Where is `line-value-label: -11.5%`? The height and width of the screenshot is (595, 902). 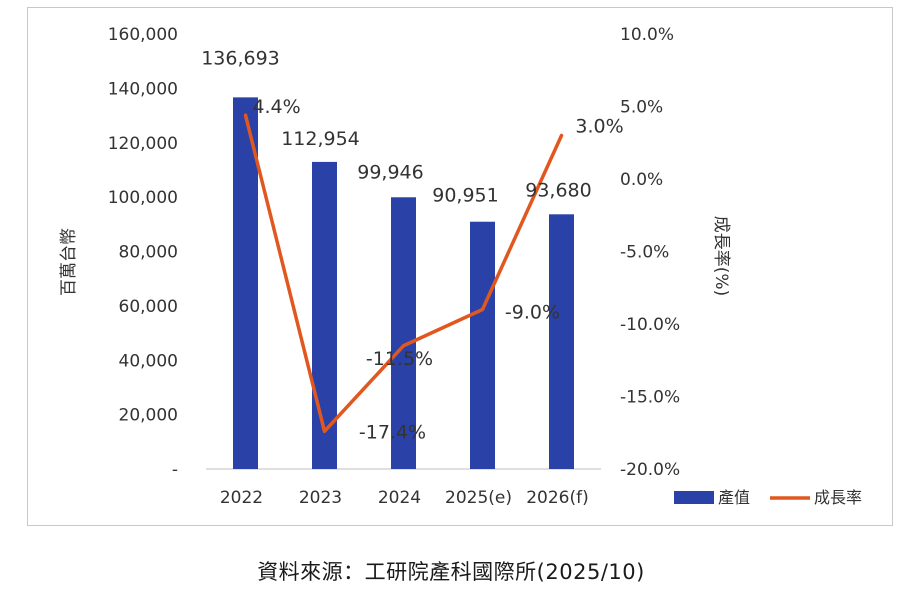
line-value-label: -11.5% is located at coordinates (399, 359).